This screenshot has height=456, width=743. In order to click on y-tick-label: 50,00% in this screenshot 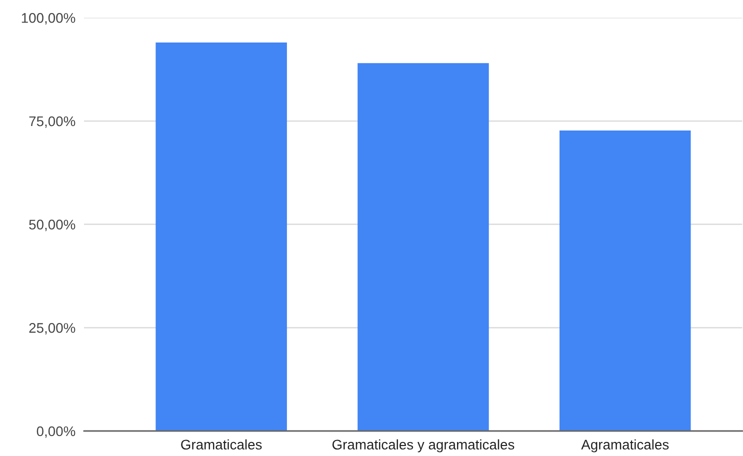, I will do `click(52, 226)`.